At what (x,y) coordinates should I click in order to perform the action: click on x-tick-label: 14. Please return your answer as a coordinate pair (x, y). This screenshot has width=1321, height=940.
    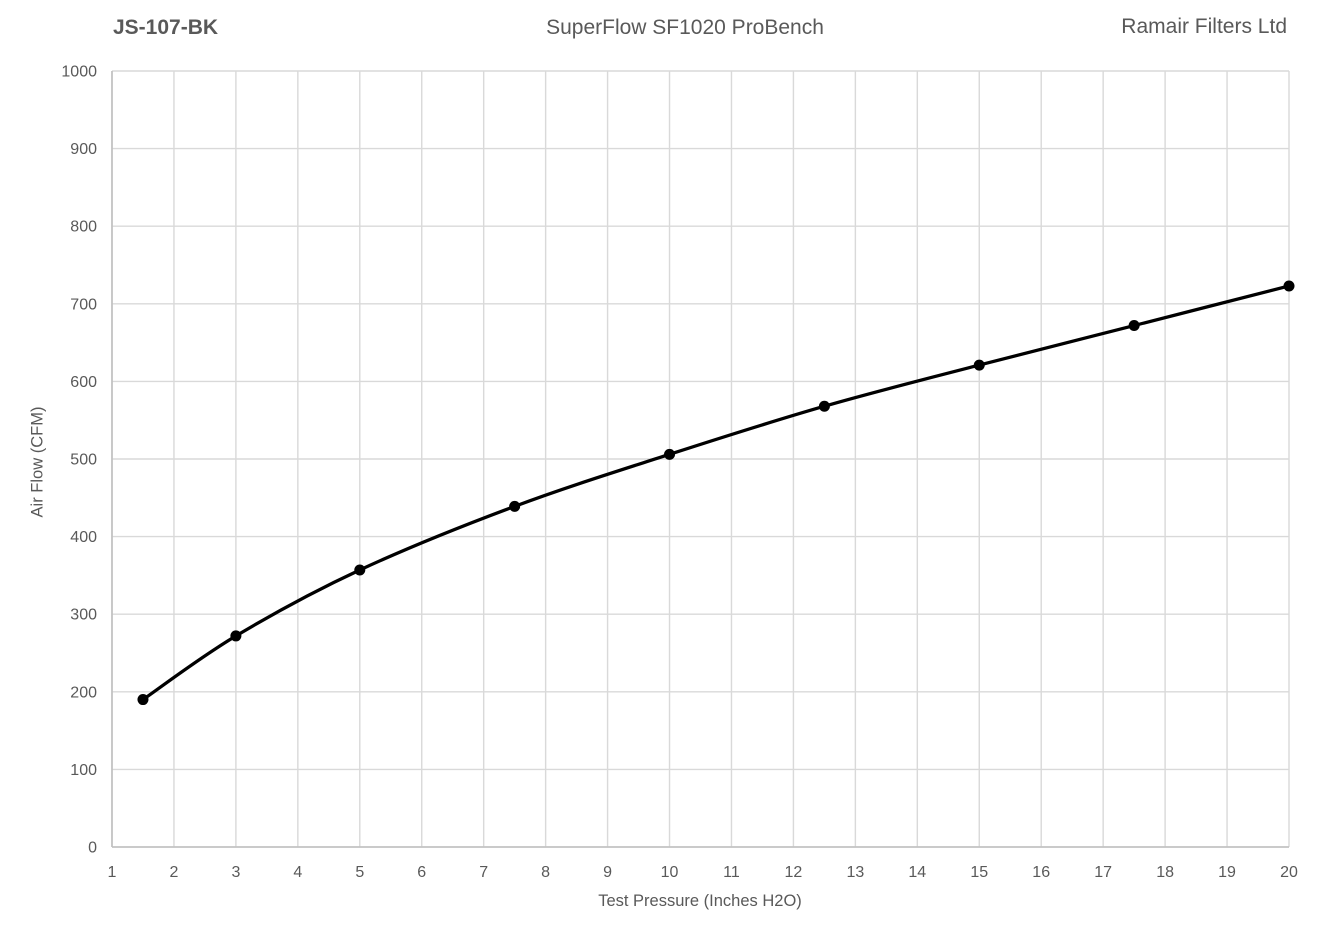
    Looking at the image, I should click on (917, 872).